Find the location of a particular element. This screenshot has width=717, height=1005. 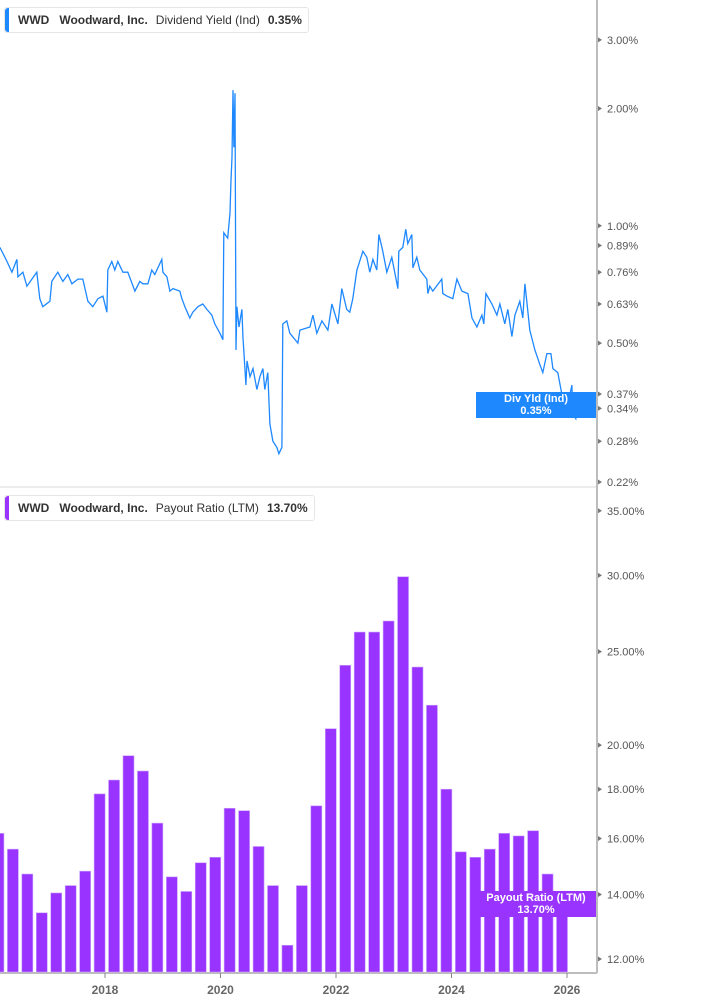

y-tick-label: 0.89% is located at coordinates (622, 247).